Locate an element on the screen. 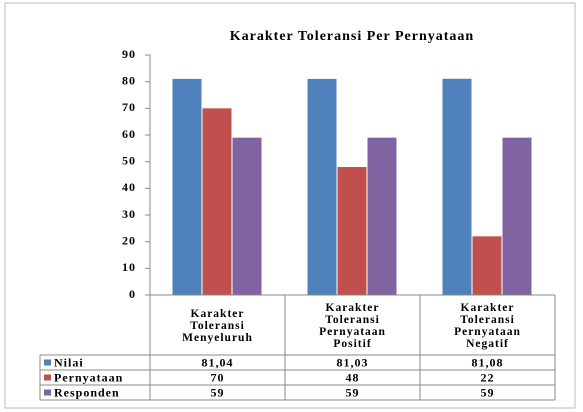 The width and height of the screenshot is (583, 412). y-tick-label: 70 is located at coordinates (129, 107).